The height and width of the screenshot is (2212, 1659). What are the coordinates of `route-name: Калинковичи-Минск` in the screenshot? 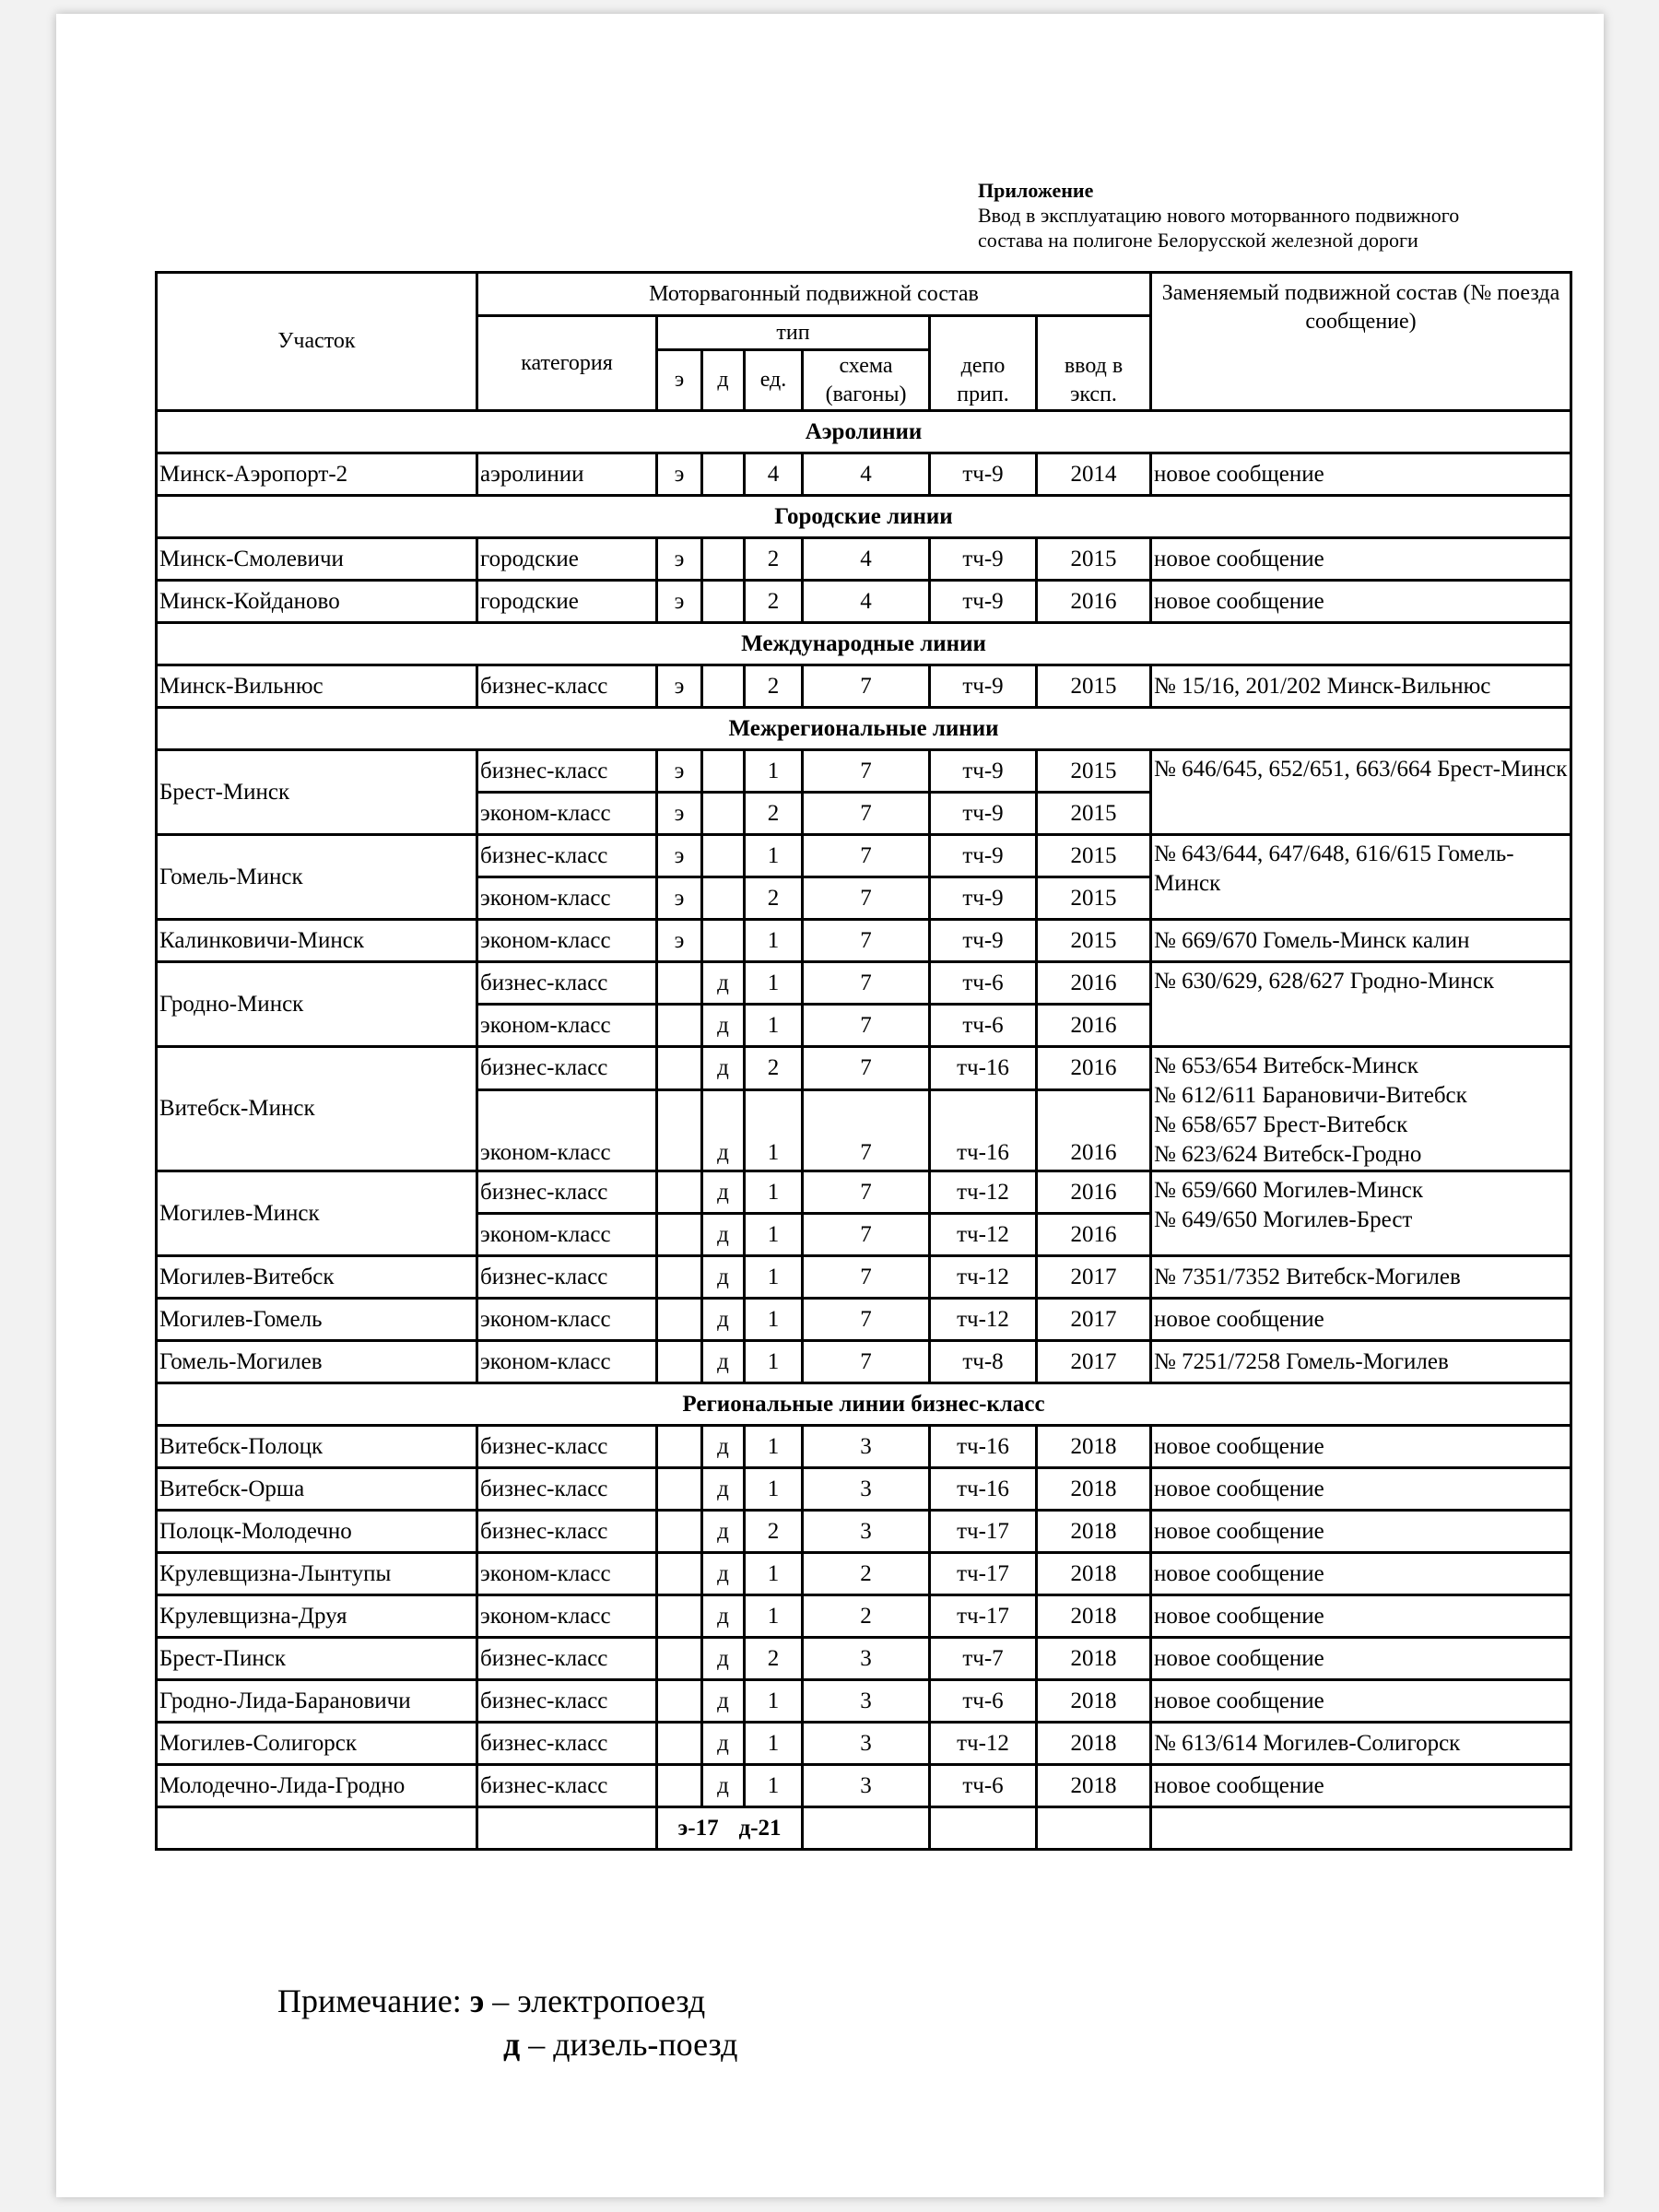 It's located at (316, 940).